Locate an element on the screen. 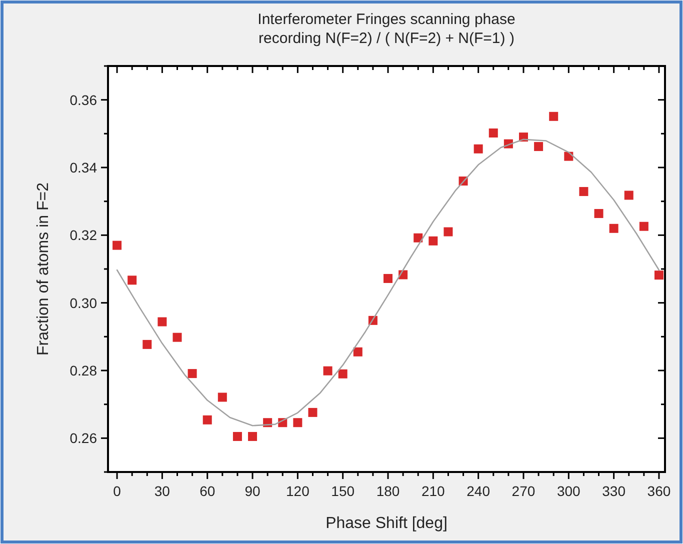  y-tick-label: 0.32 is located at coordinates (84, 235).